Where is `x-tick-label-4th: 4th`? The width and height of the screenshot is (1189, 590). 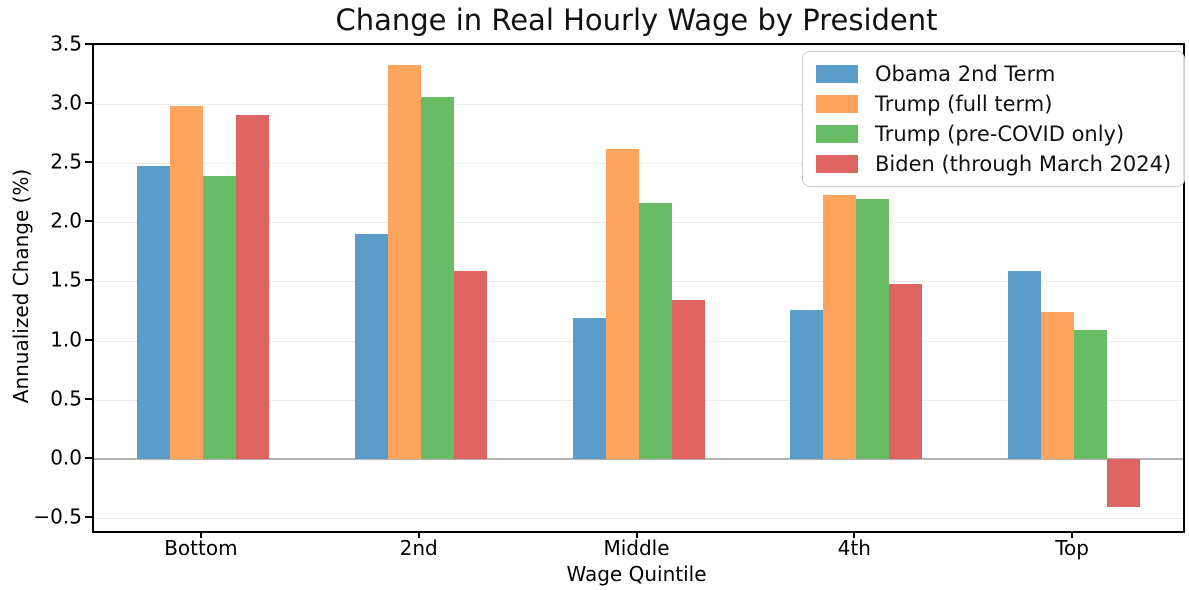
x-tick-label-4th: 4th is located at coordinates (854, 548).